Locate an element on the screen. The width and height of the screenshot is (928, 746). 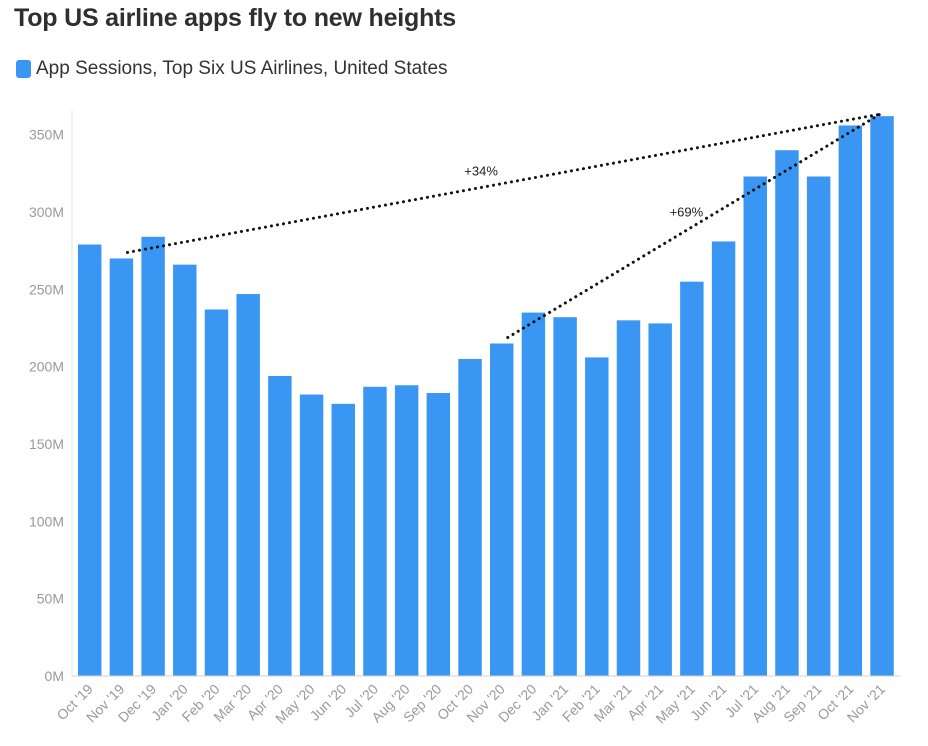
y-tick-label: 200M is located at coordinates (46, 367).